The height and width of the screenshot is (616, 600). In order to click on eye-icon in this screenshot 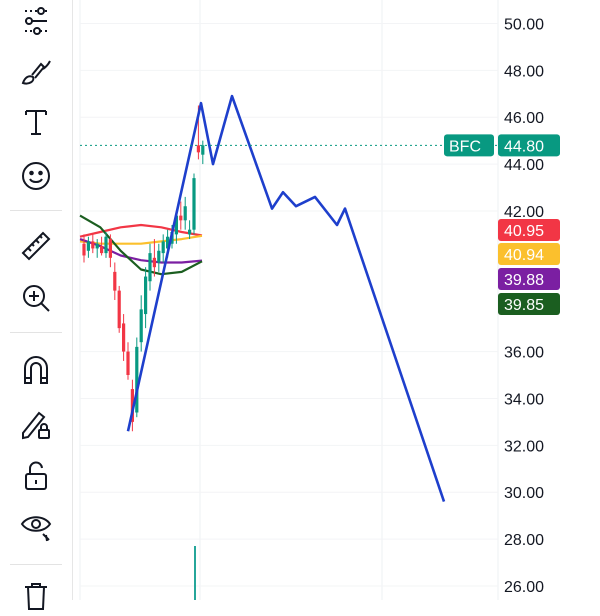, I will do `click(36, 529)`.